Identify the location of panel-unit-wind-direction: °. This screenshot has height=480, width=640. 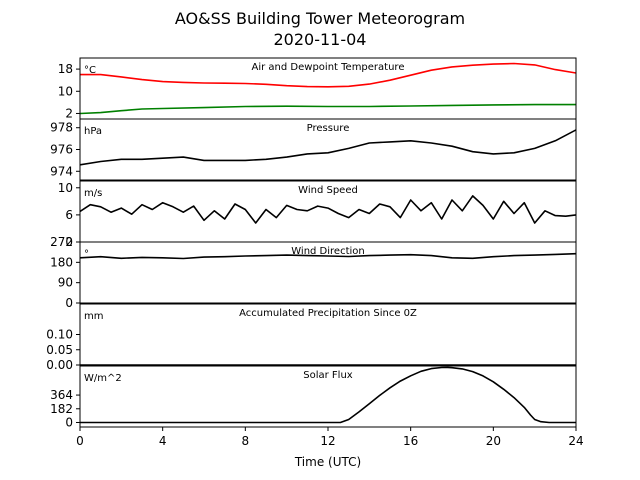
(86, 254).